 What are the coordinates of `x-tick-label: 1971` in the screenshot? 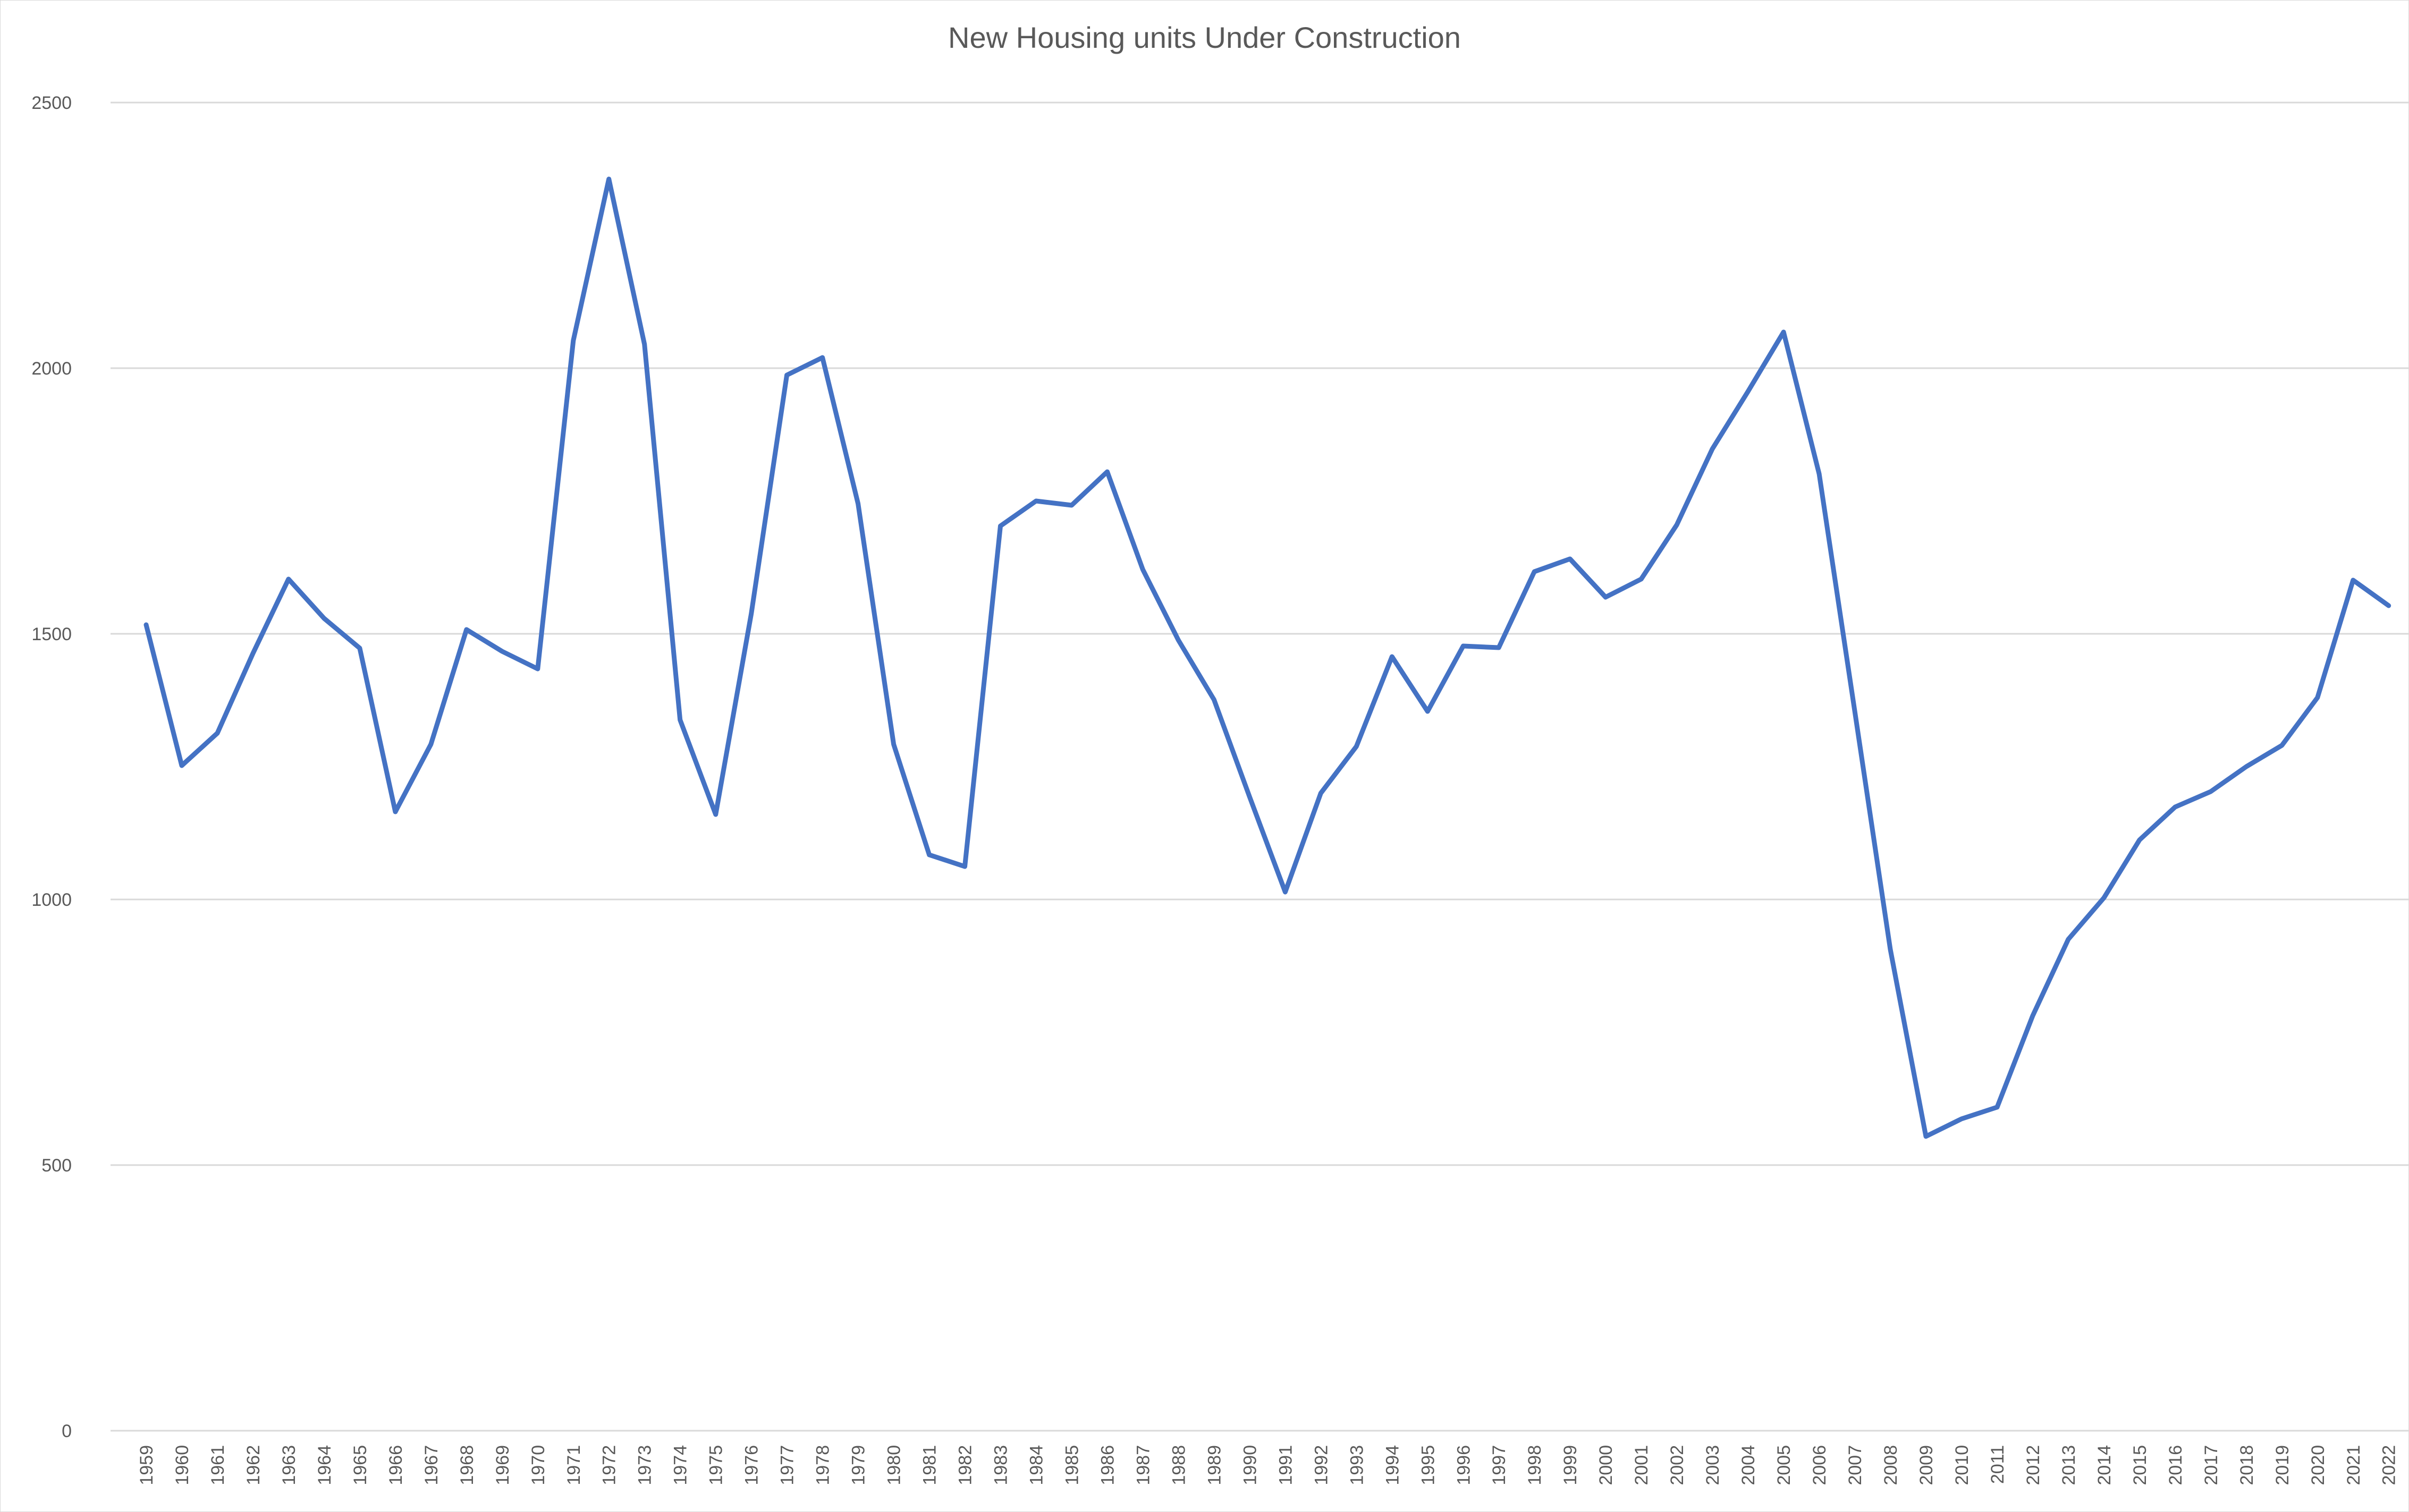 It's located at (574, 1465).